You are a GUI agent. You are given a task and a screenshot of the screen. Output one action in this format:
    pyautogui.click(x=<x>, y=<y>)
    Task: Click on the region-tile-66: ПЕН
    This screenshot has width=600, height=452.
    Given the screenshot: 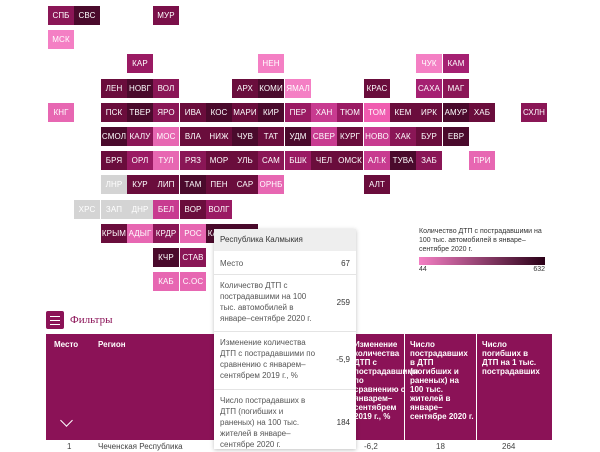 What is the action you would take?
    pyautogui.click(x=219, y=184)
    